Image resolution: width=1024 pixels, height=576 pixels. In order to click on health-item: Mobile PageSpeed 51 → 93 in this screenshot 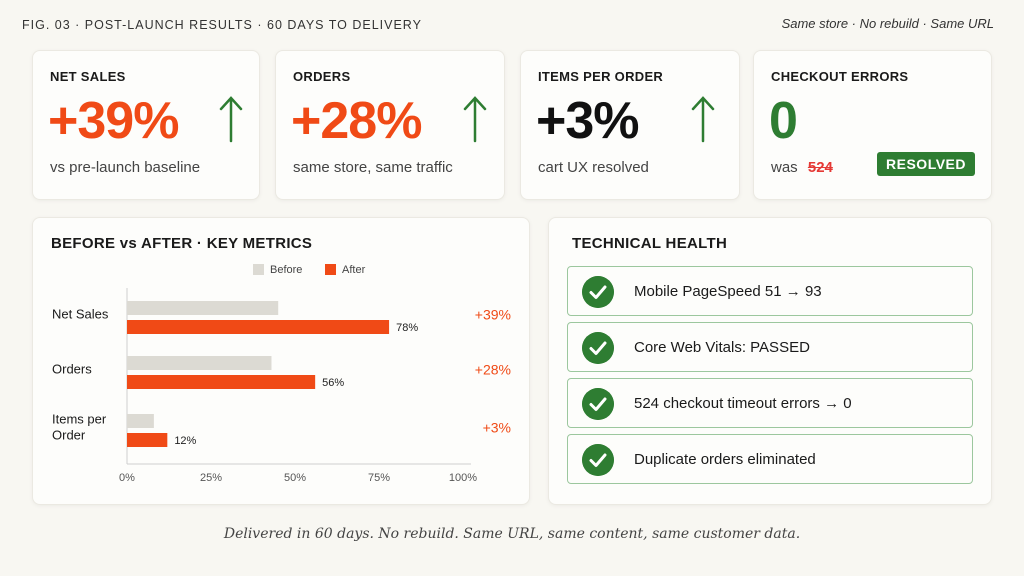, I will do `click(770, 291)`.